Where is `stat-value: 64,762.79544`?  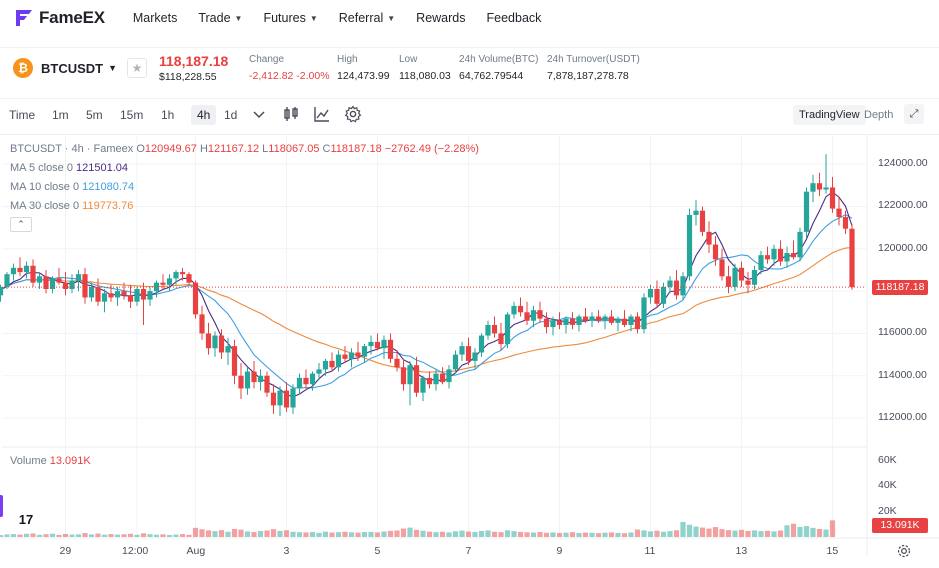
stat-value: 64,762.79544 is located at coordinates (491, 76).